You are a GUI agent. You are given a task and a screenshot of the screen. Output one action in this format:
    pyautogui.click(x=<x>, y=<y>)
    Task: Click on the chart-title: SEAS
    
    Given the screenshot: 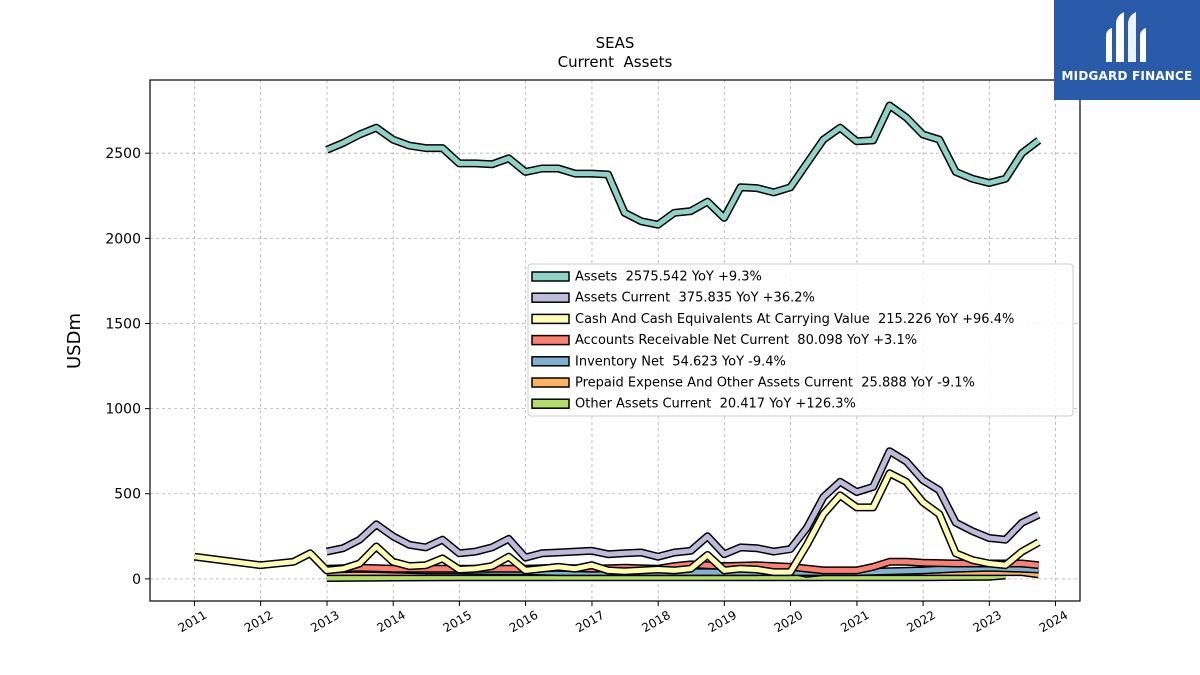 What is the action you would take?
    pyautogui.click(x=615, y=43)
    